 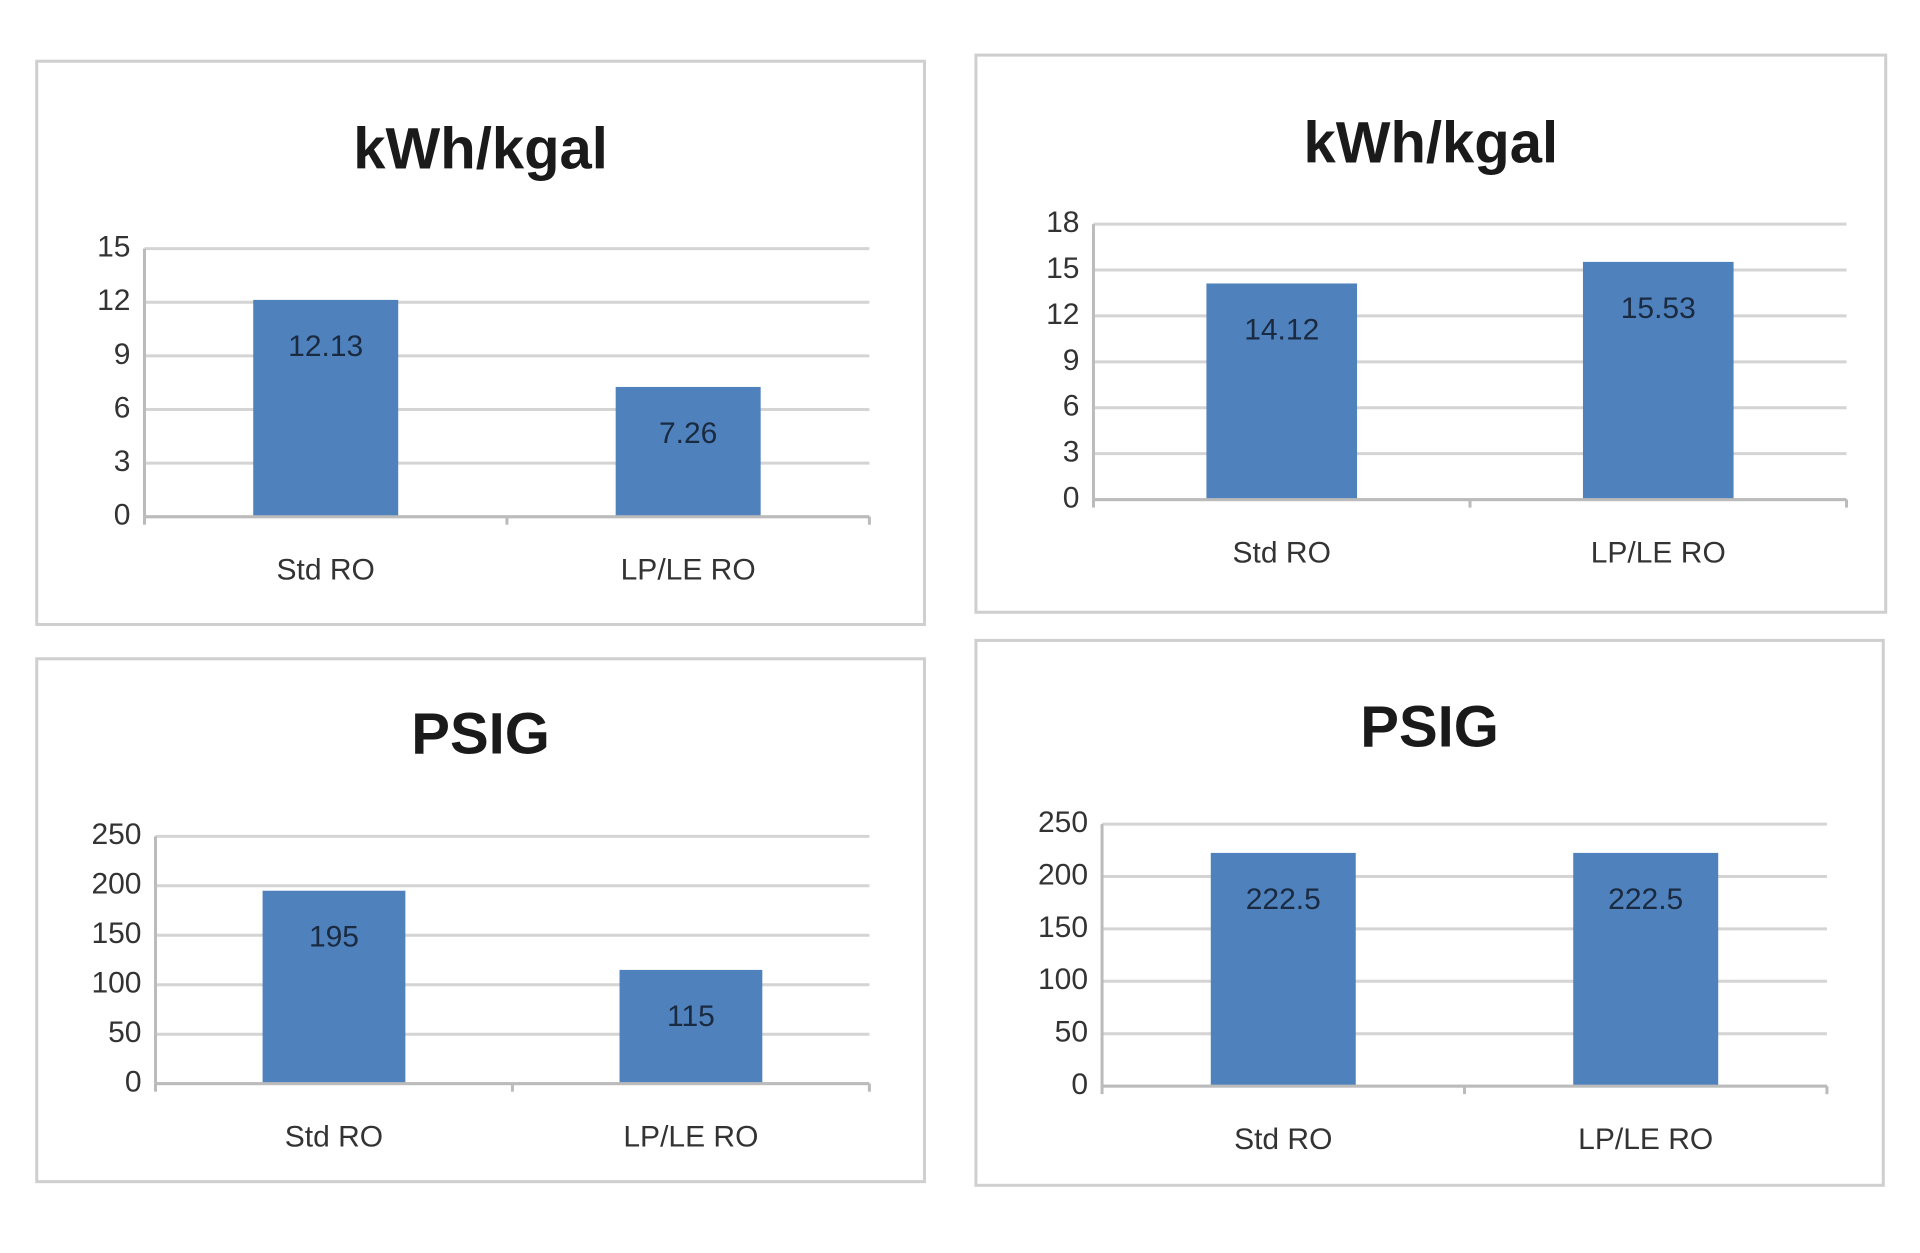 What do you see at coordinates (1281, 329) in the screenshot?
I see `value-label: 14.12` at bounding box center [1281, 329].